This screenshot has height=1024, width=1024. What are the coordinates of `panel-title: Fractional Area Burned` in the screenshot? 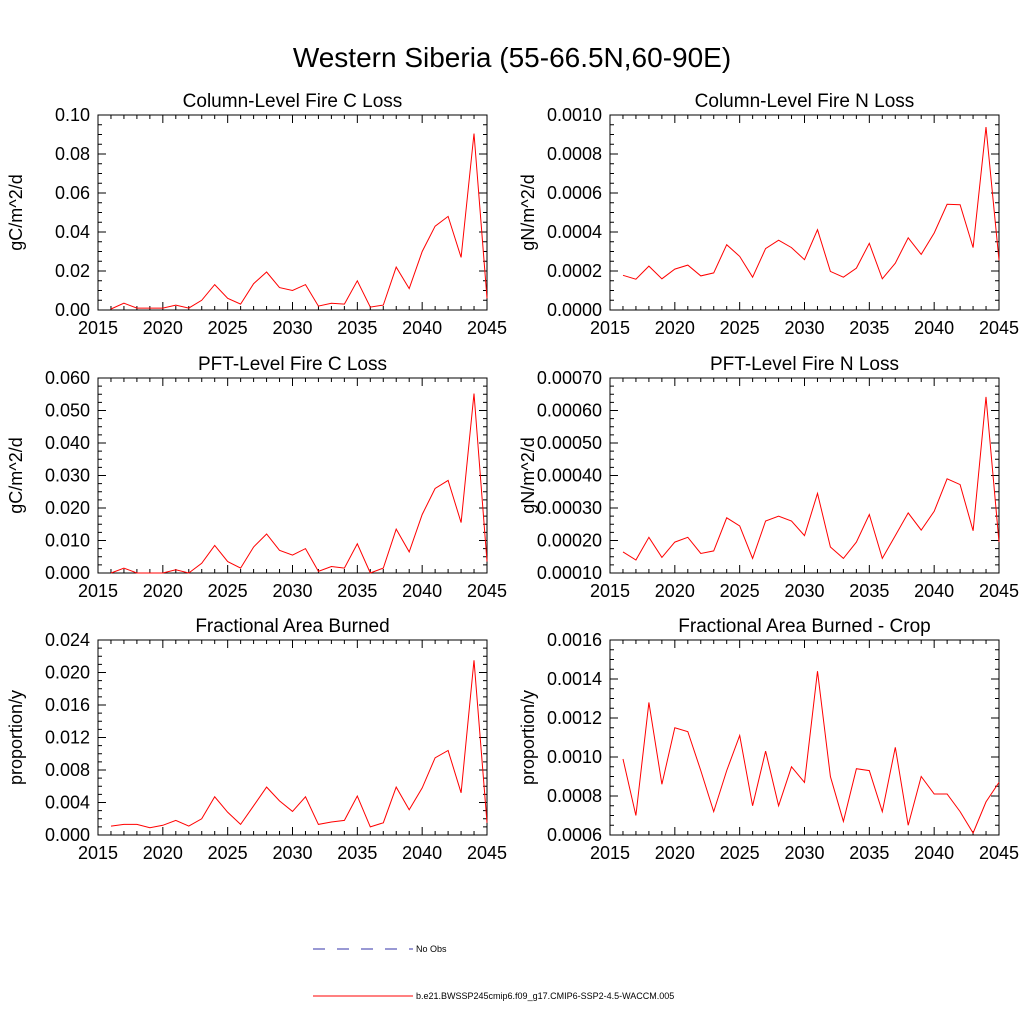 It's located at (292, 626).